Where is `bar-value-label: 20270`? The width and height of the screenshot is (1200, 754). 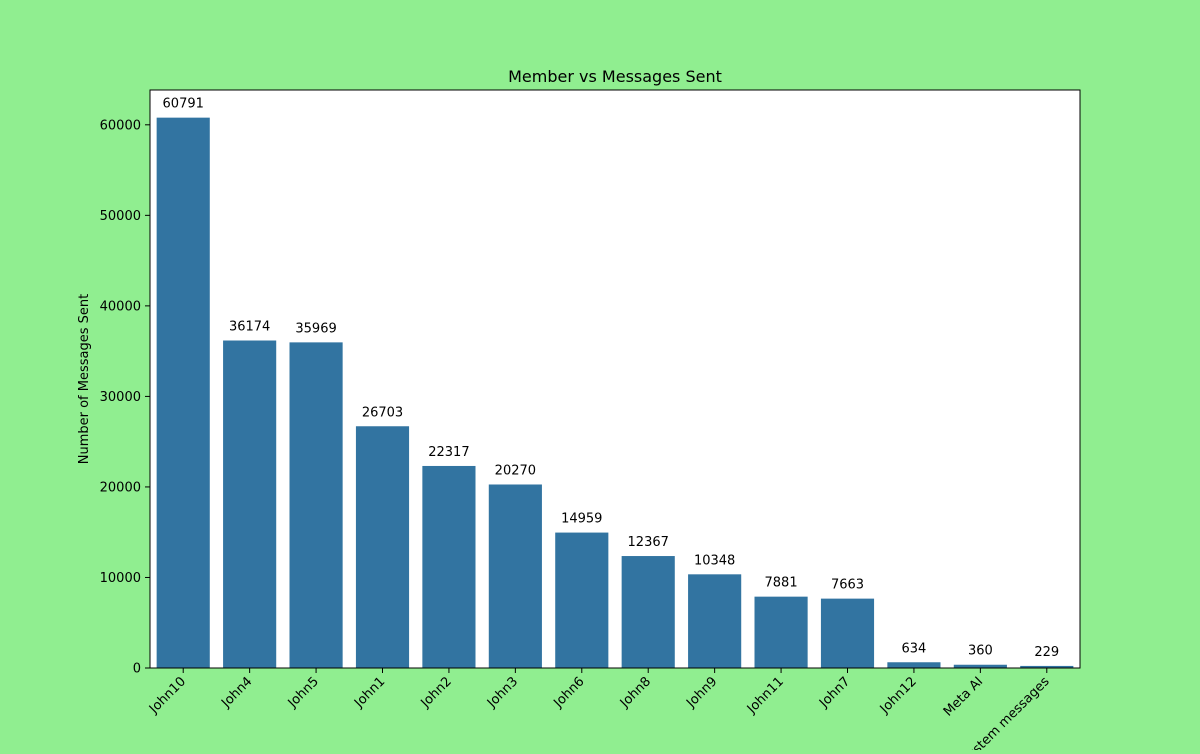 bar-value-label: 20270 is located at coordinates (515, 470).